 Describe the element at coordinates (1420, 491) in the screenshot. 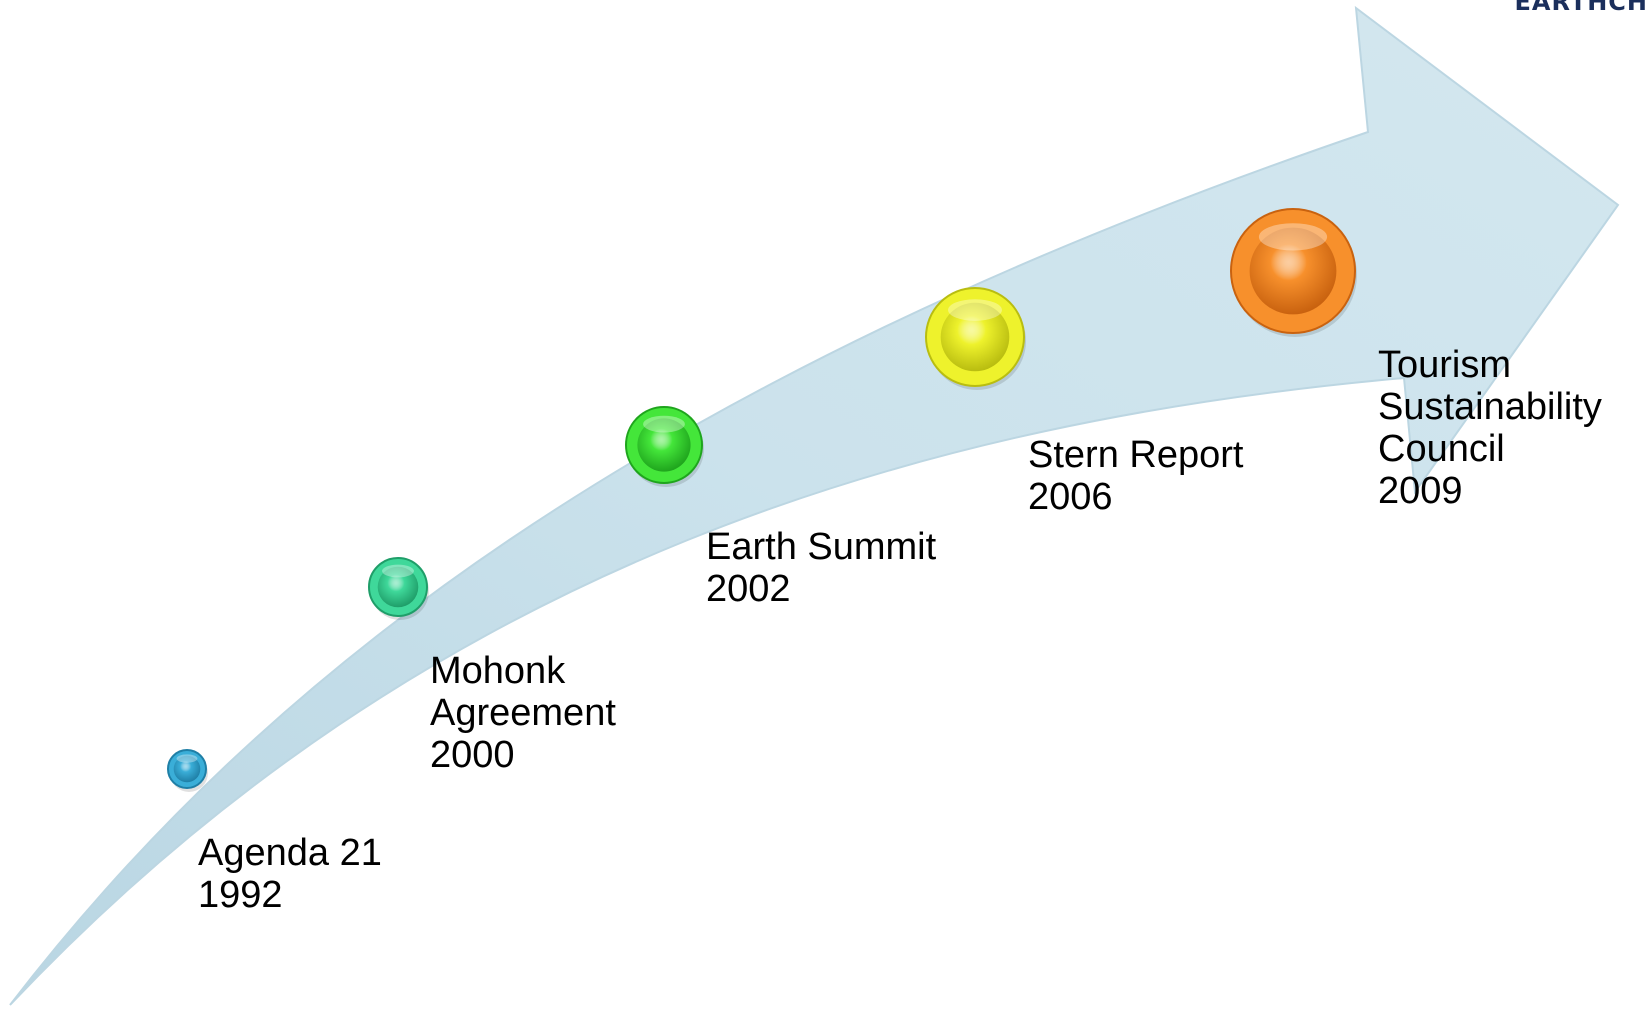

I see `event-year: 2009` at that location.